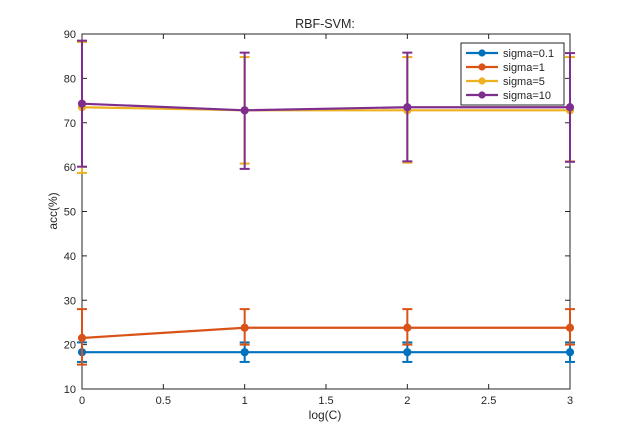 This screenshot has width=629, height=442. Describe the element at coordinates (325, 24) in the screenshot. I see `chart-title: RBF-SVM:` at that location.